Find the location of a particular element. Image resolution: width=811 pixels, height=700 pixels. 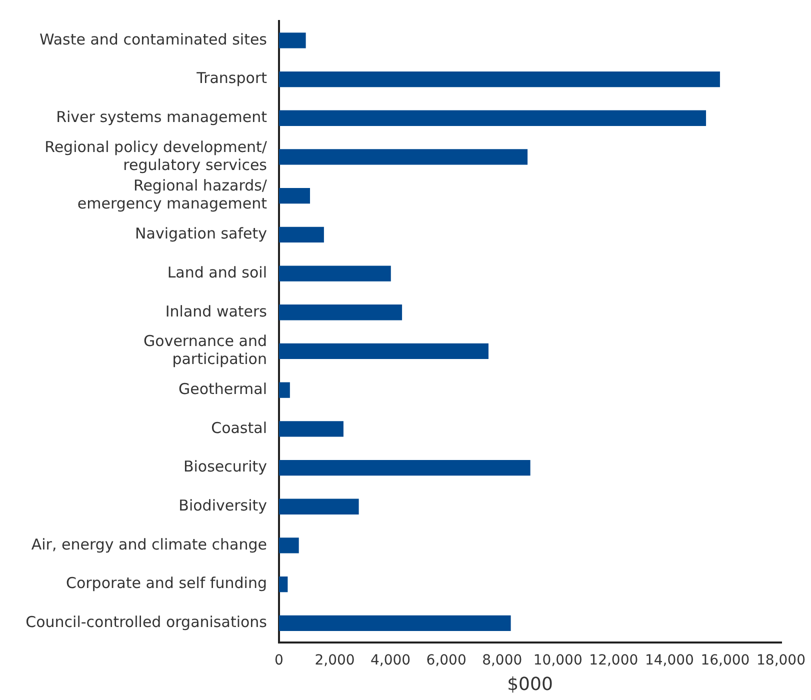

x-tick-label: 16,000 is located at coordinates (725, 660).